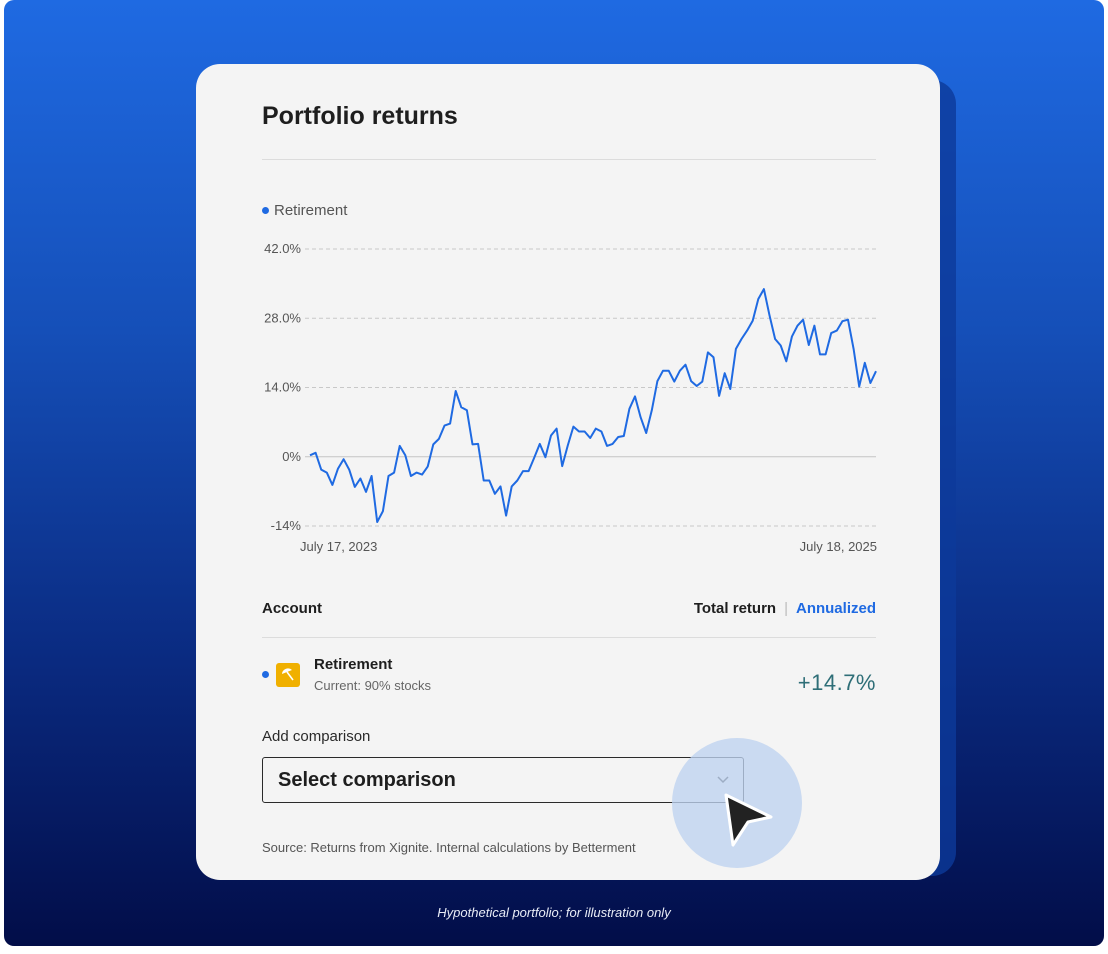 This screenshot has height=954, width=1108. Describe the element at coordinates (265, 210) in the screenshot. I see `legend-dot` at that location.